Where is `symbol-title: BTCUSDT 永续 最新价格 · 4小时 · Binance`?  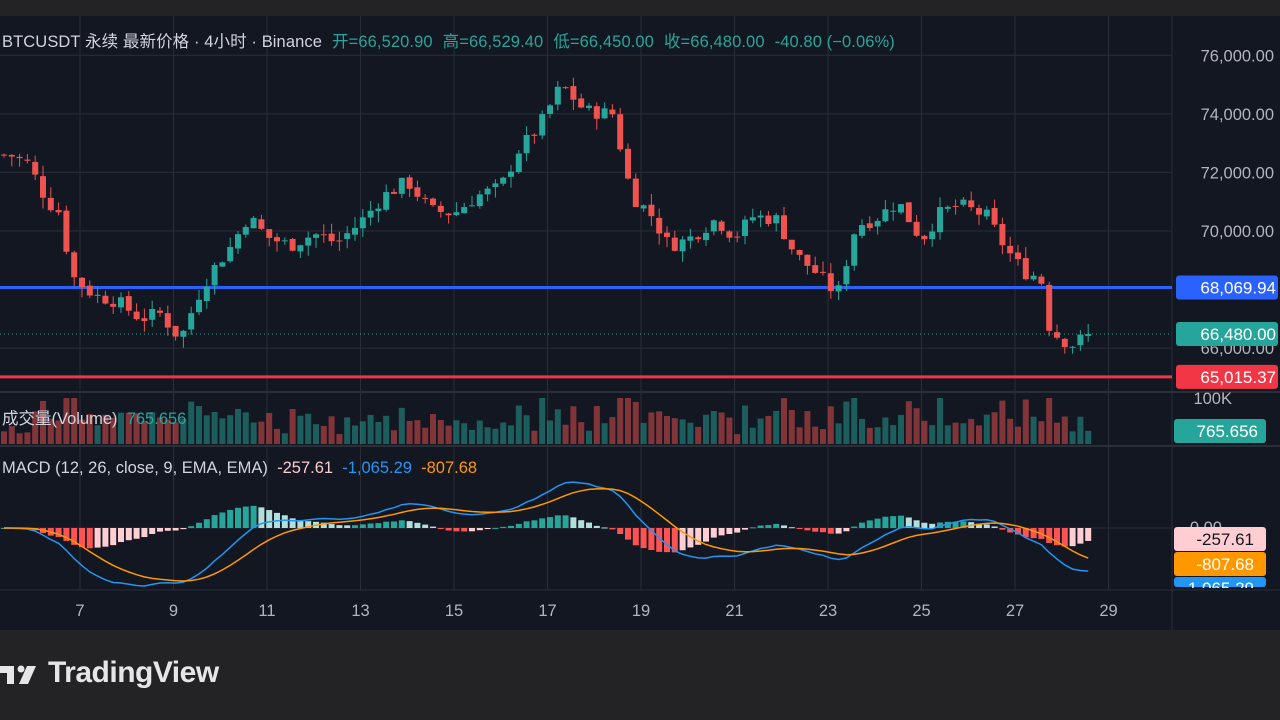
symbol-title: BTCUSDT 永续 最新价格 · 4小时 · Binance is located at coordinates (162, 42).